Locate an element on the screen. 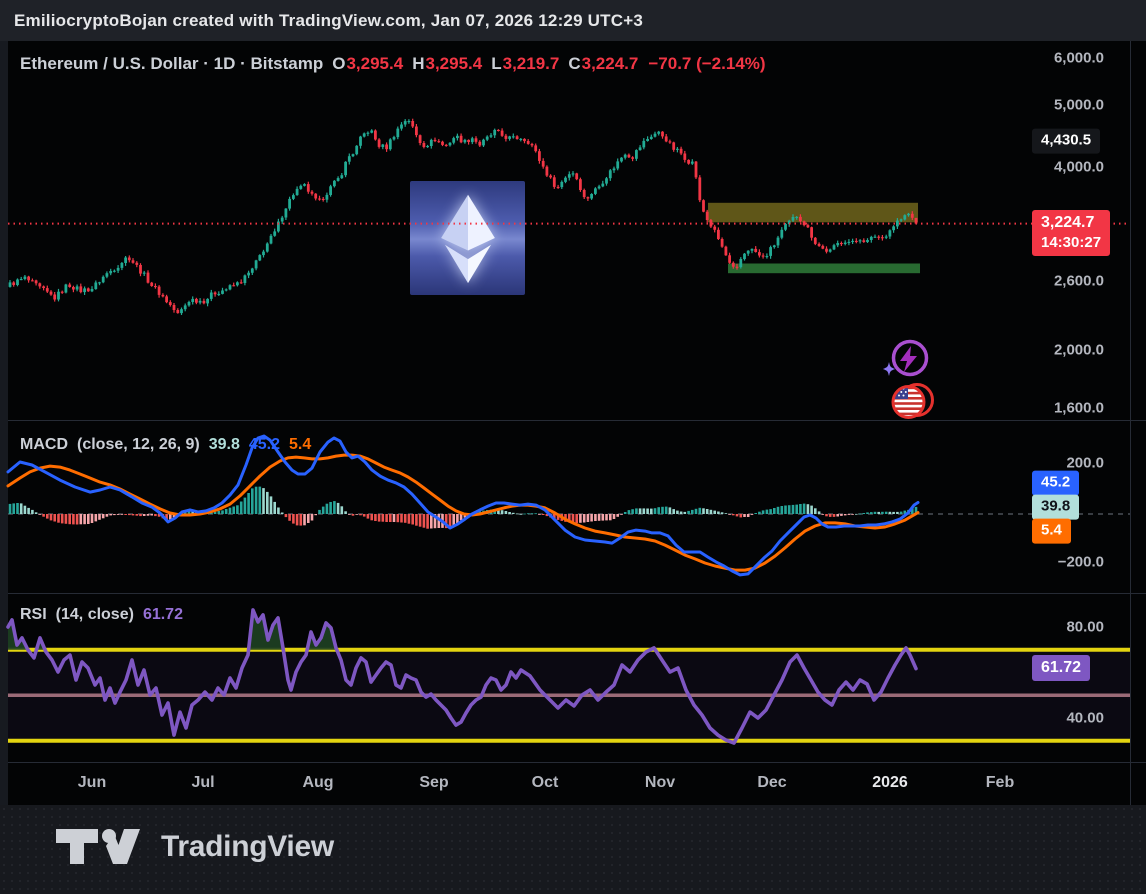  price-axis-label: 6,000.0 is located at coordinates (1078, 58).